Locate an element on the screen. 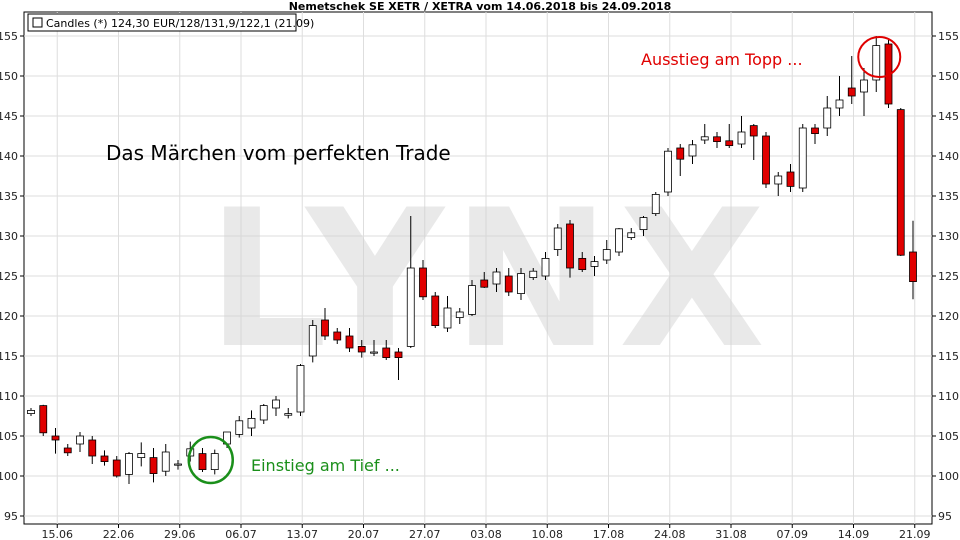 This screenshot has height=540, width=960. y-tick-label: 150 is located at coordinates (9, 76).